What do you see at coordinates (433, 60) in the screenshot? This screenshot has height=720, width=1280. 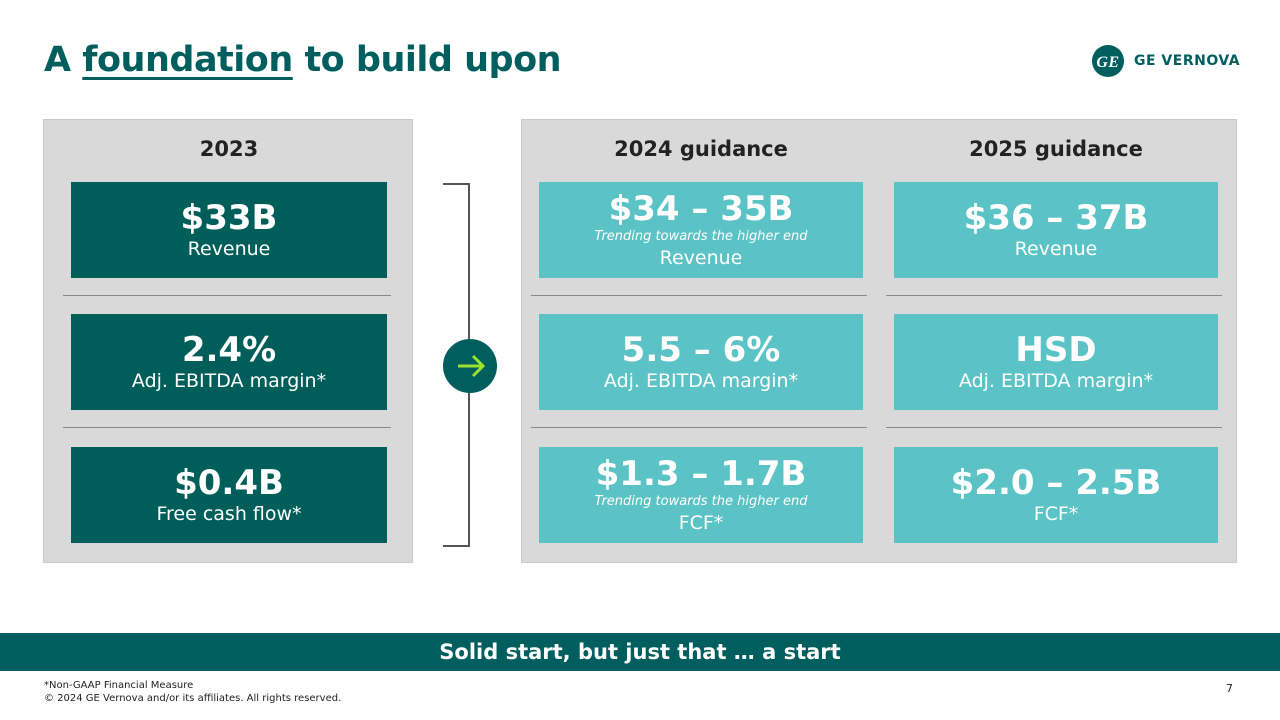 I see `title-text: to build upon` at bounding box center [433, 60].